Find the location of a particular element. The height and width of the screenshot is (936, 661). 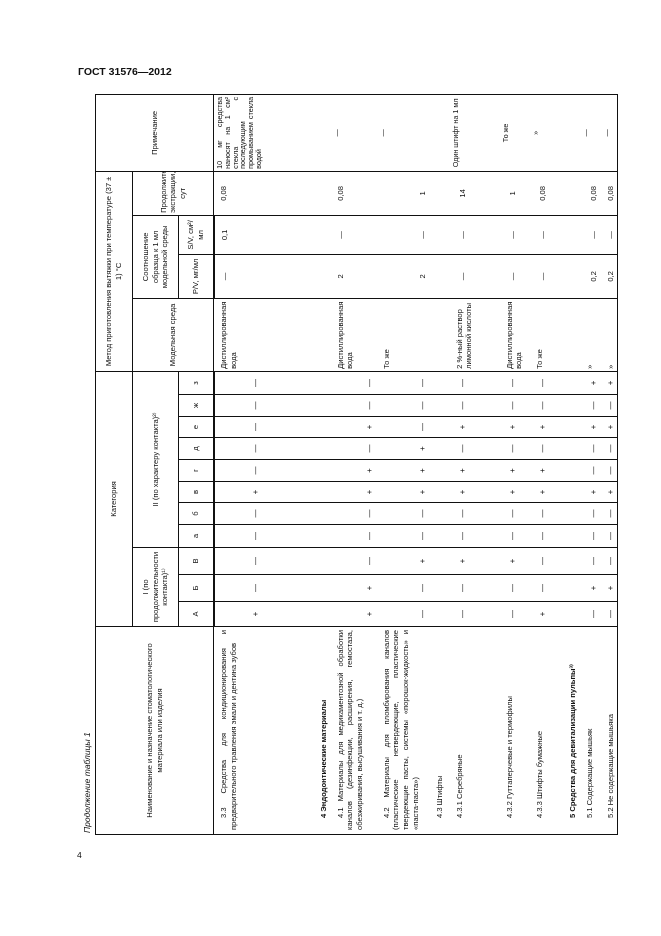

material-name-text: 4.3.3 Штифты бумажные is located at coordinates (539, 774).